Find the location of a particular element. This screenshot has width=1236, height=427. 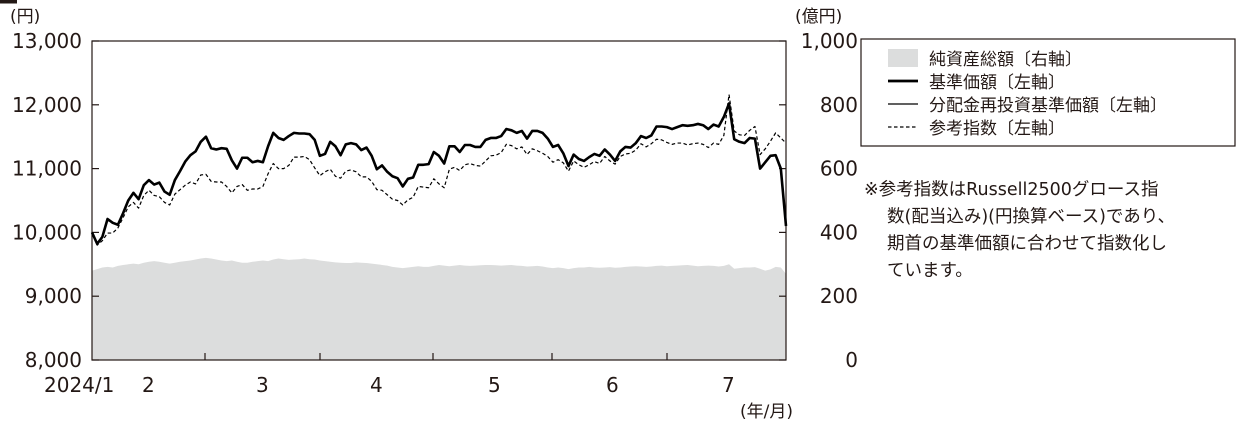

corner-marker is located at coordinates (8, 2).